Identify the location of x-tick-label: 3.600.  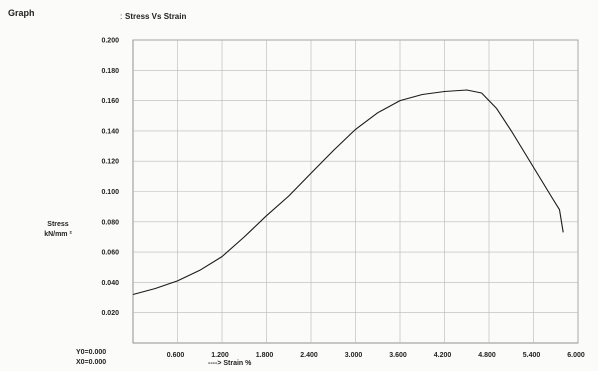
(398, 355).